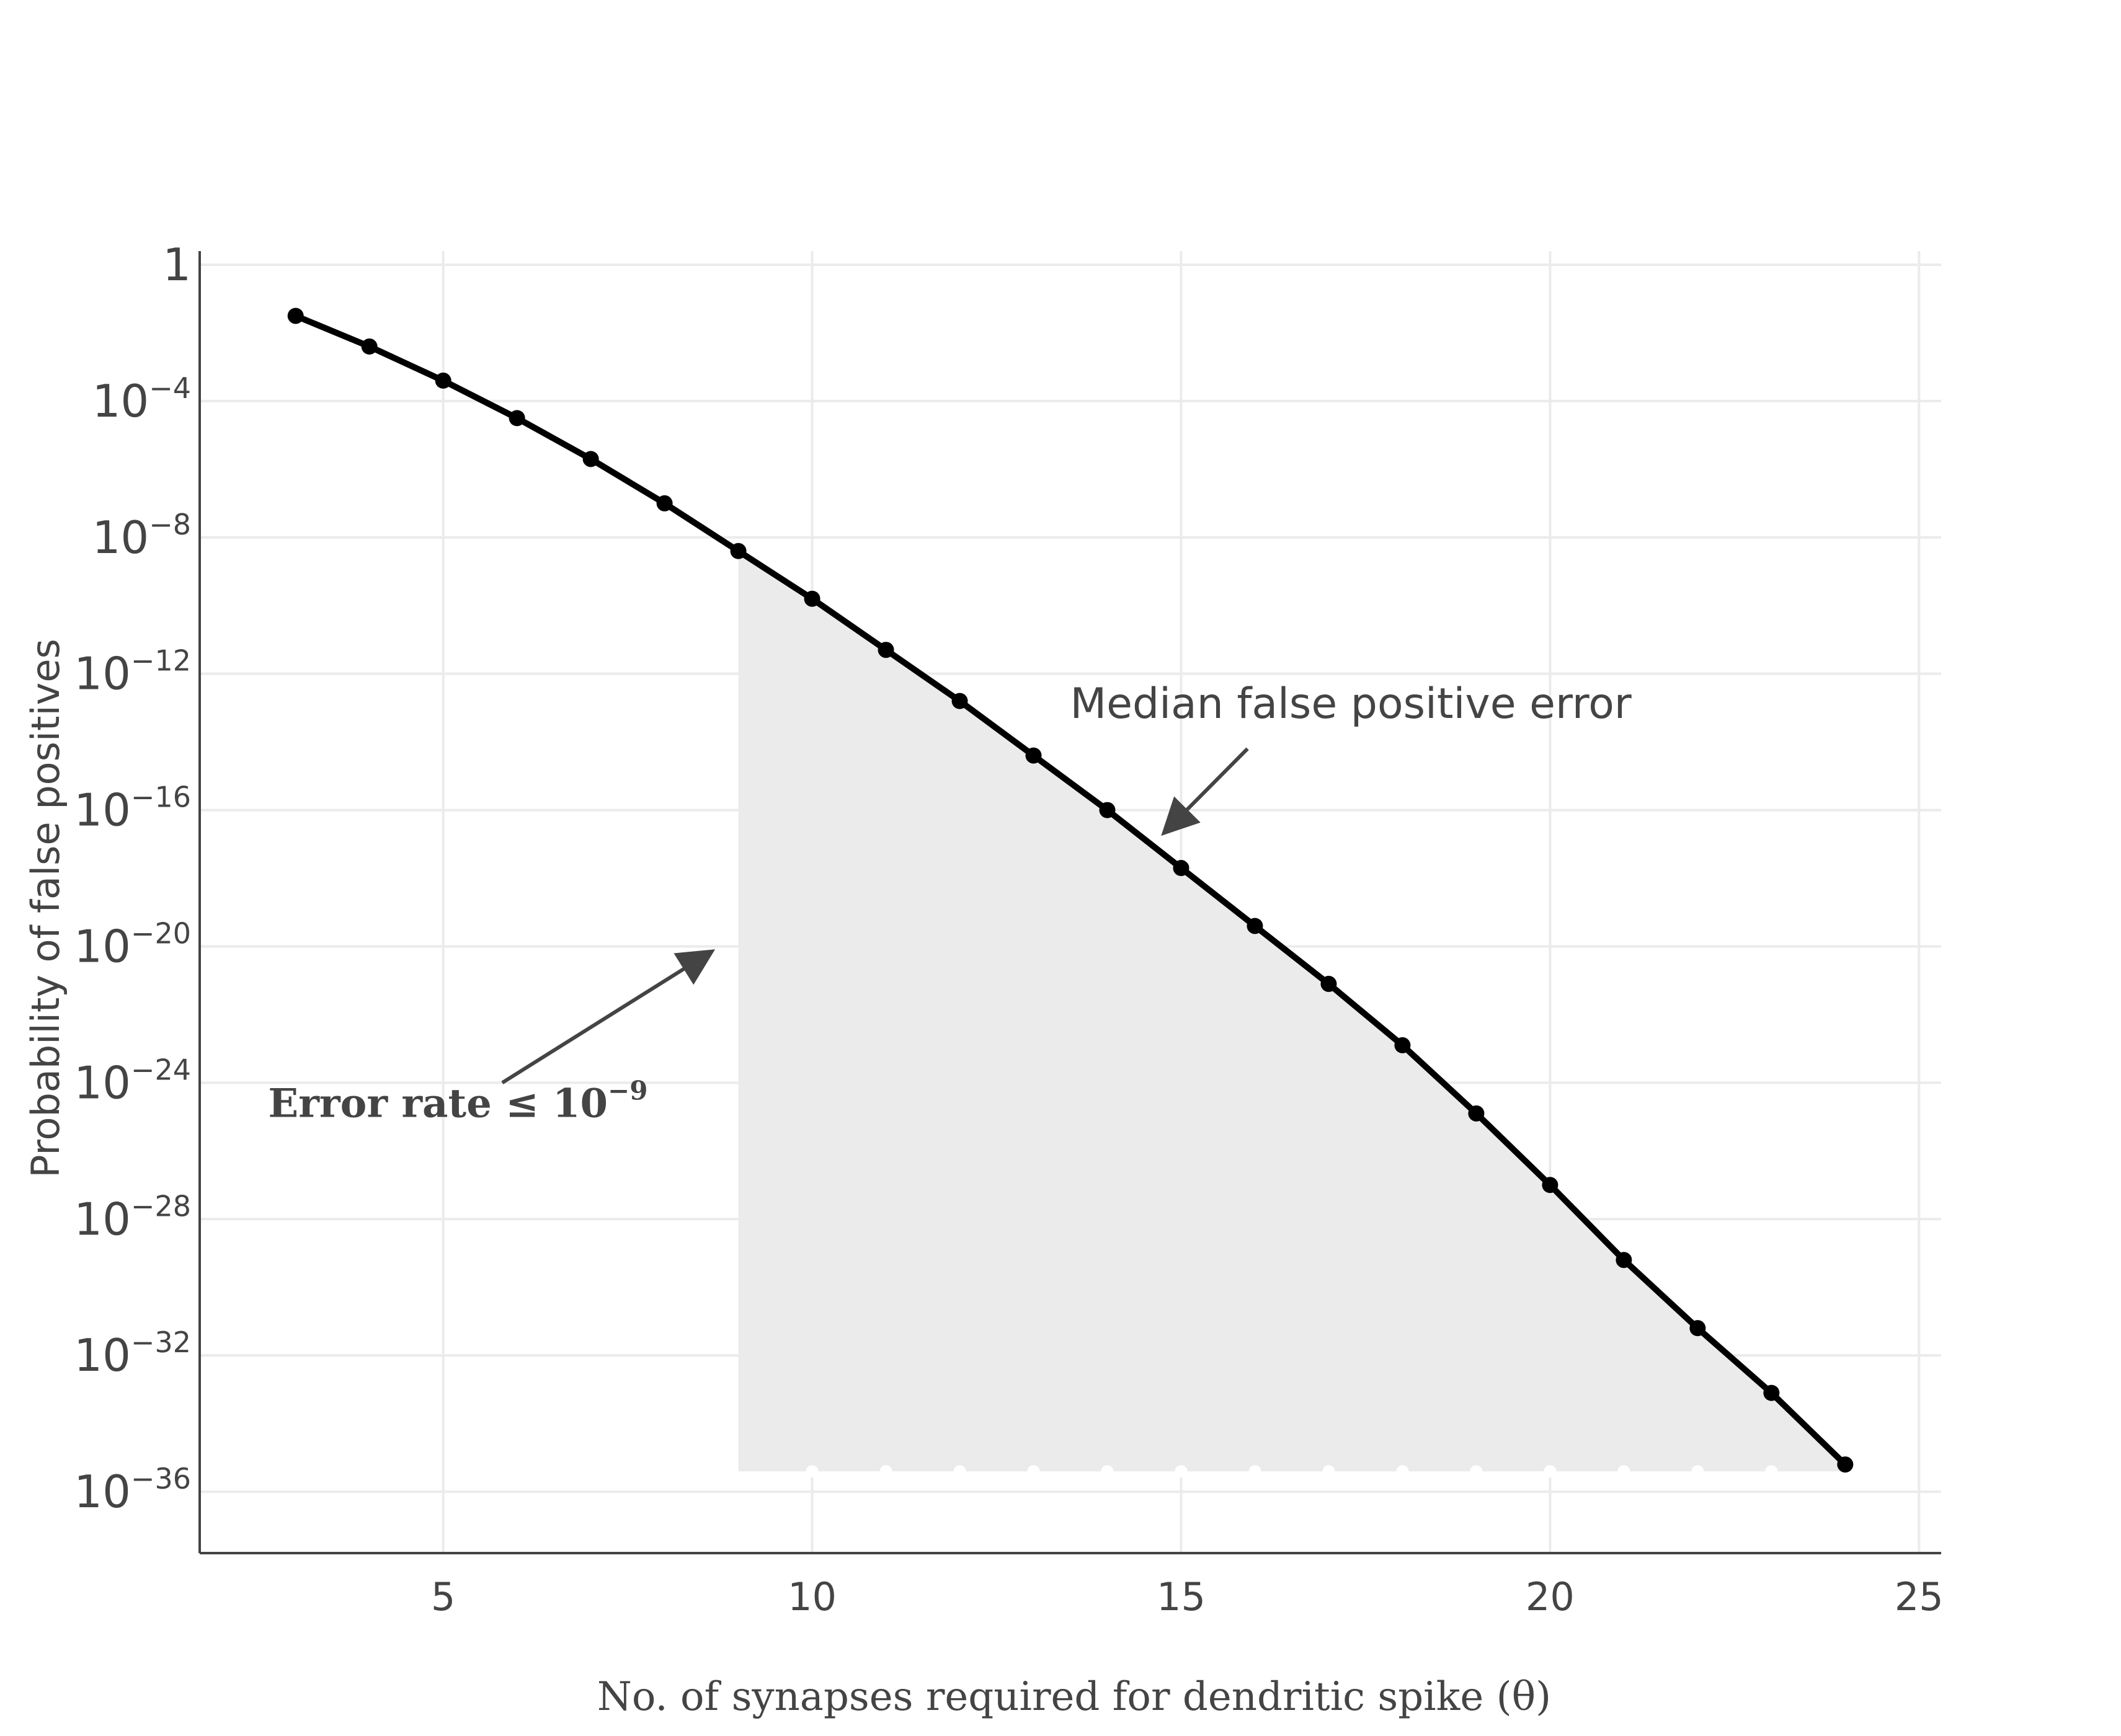  Describe the element at coordinates (176, 265) in the screenshot. I see `y-tick-label: 1` at that location.